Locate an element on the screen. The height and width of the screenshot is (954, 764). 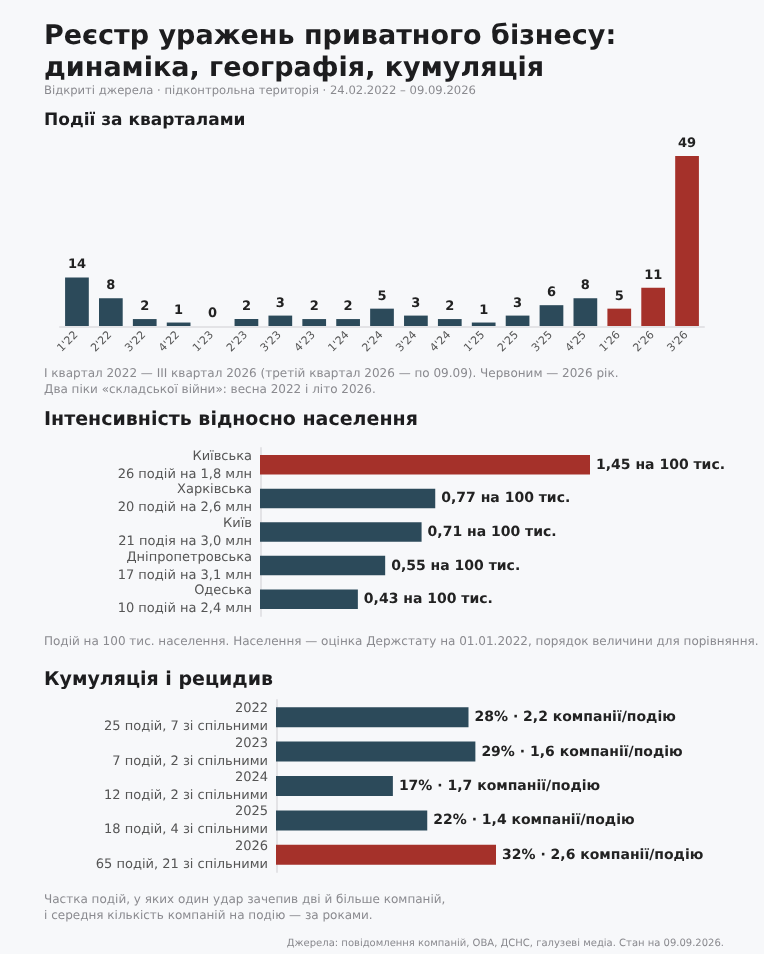
chart-title: Кумуляція і рецидив is located at coordinates (159, 680).